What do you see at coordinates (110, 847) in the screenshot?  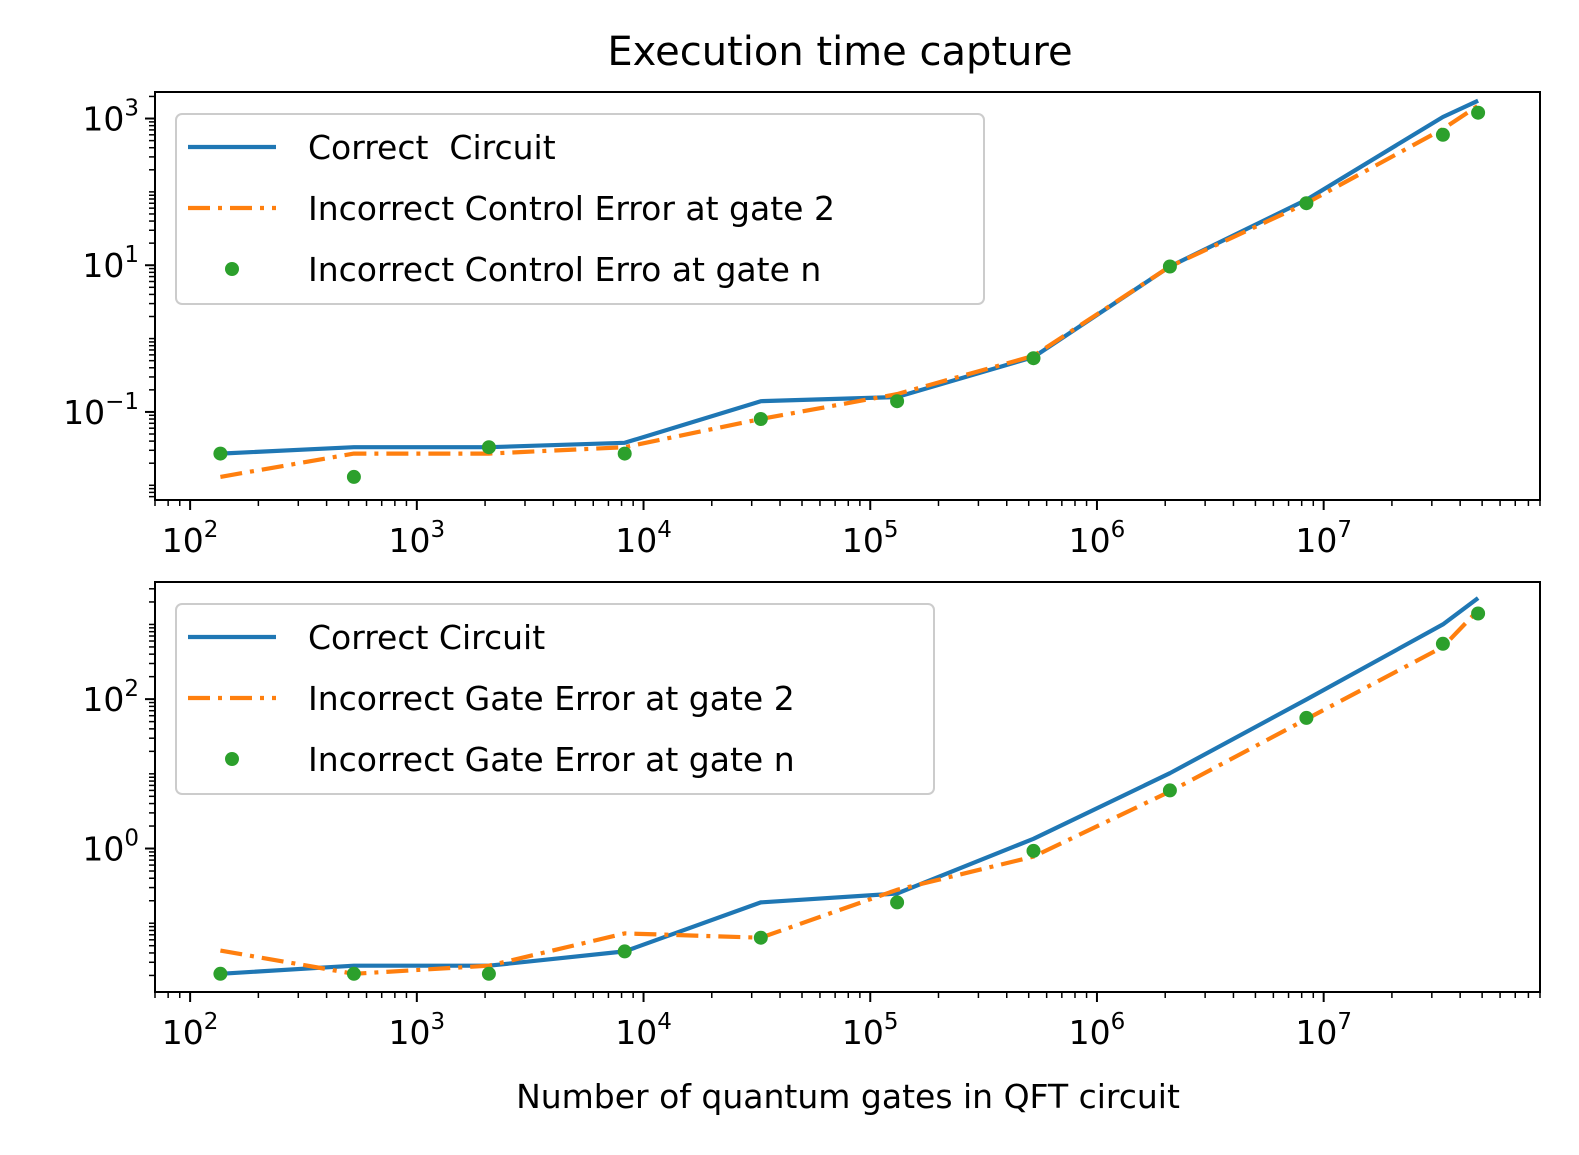 I see `y-tick-label-1: 10⁰` at bounding box center [110, 847].